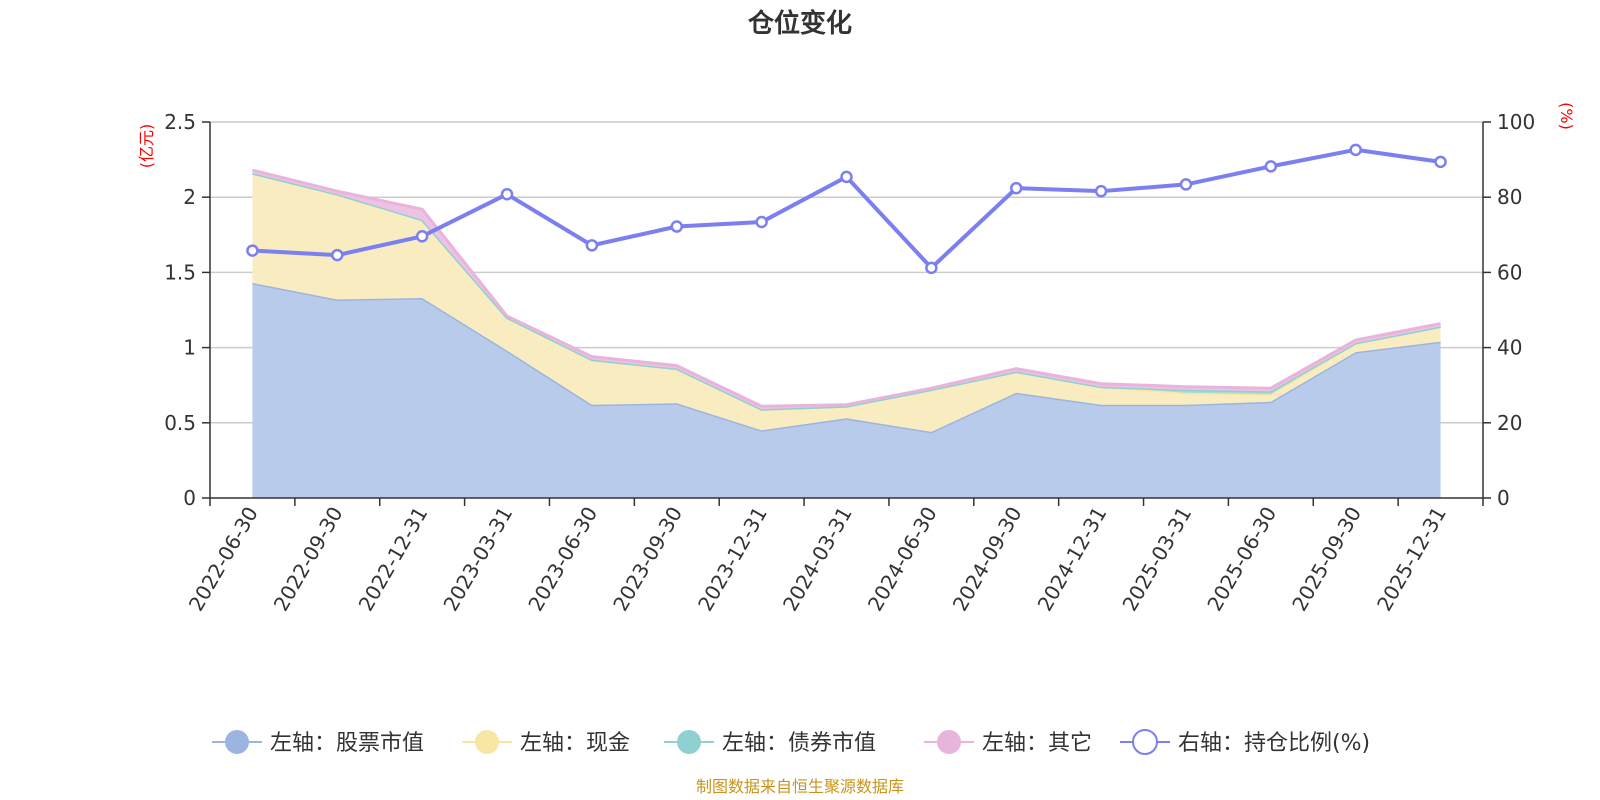 The width and height of the screenshot is (1600, 800). What do you see at coordinates (902, 559) in the screenshot?
I see `x-axis-tick-label: 2024-06-30` at bounding box center [902, 559].